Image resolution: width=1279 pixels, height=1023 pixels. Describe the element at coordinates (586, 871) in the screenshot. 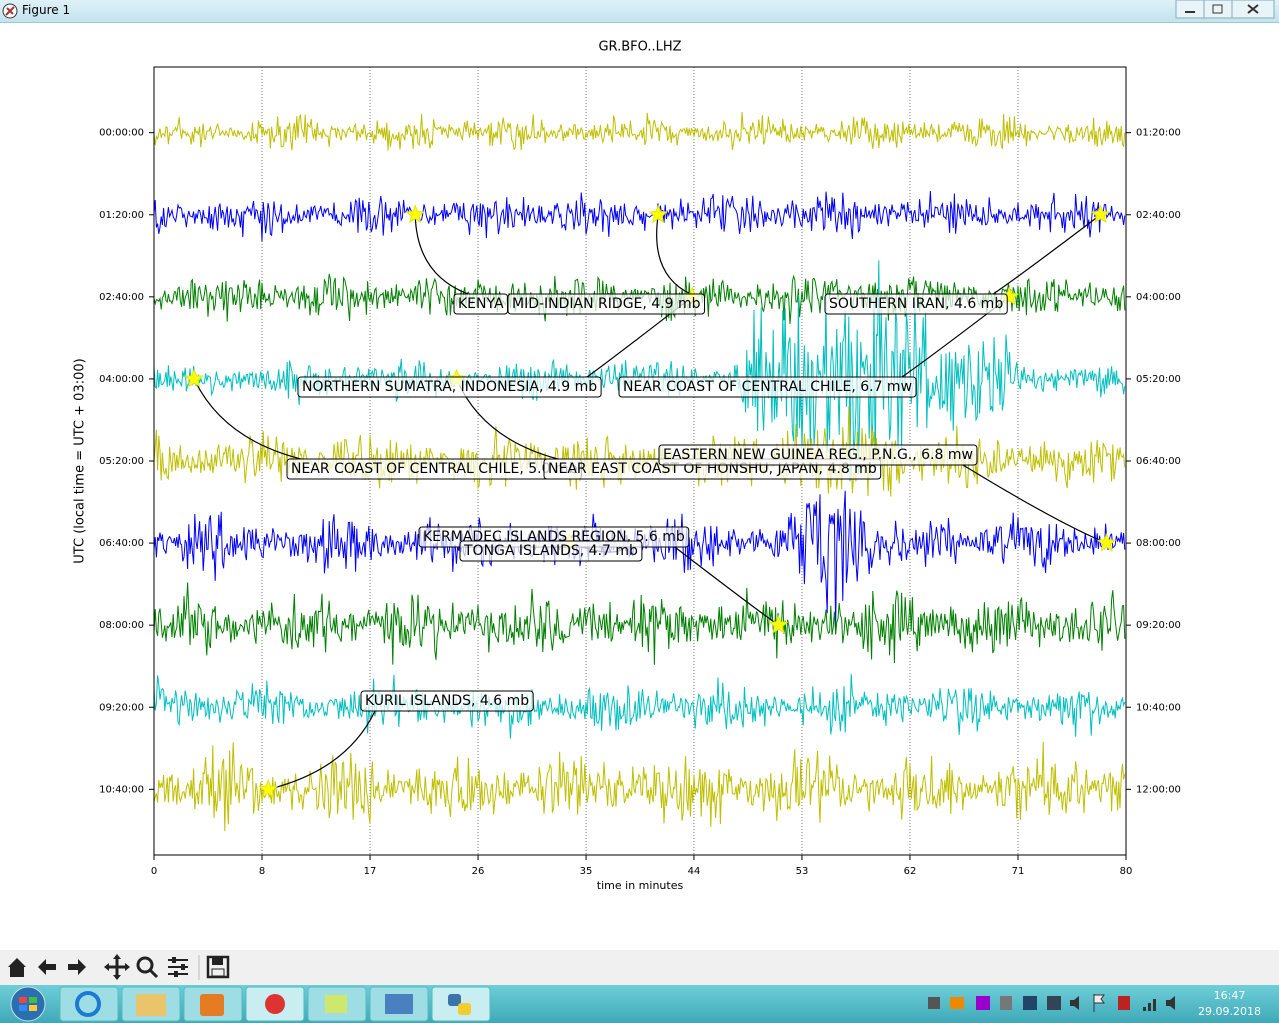

I see `x-tick-label: 35` at that location.